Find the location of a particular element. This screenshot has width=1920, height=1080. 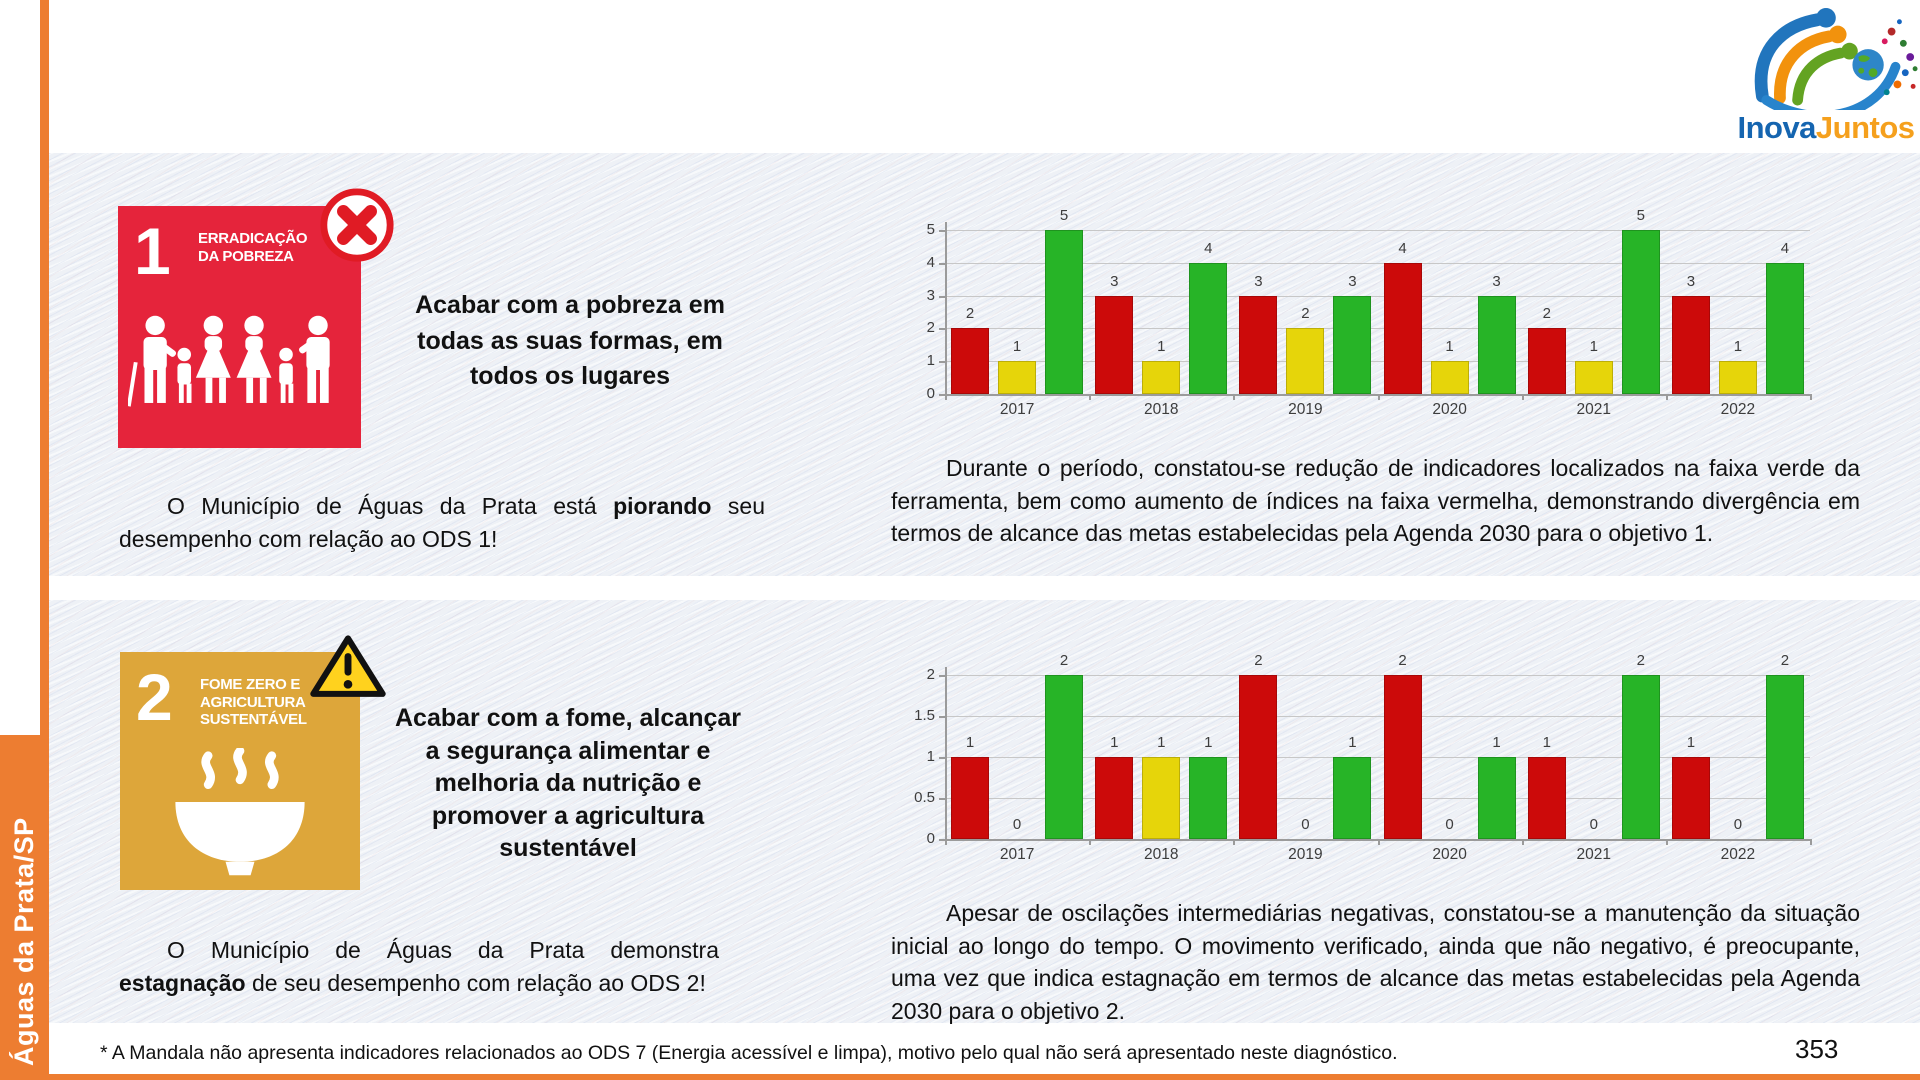

x-axis-label: 2021 is located at coordinates (1593, 409).